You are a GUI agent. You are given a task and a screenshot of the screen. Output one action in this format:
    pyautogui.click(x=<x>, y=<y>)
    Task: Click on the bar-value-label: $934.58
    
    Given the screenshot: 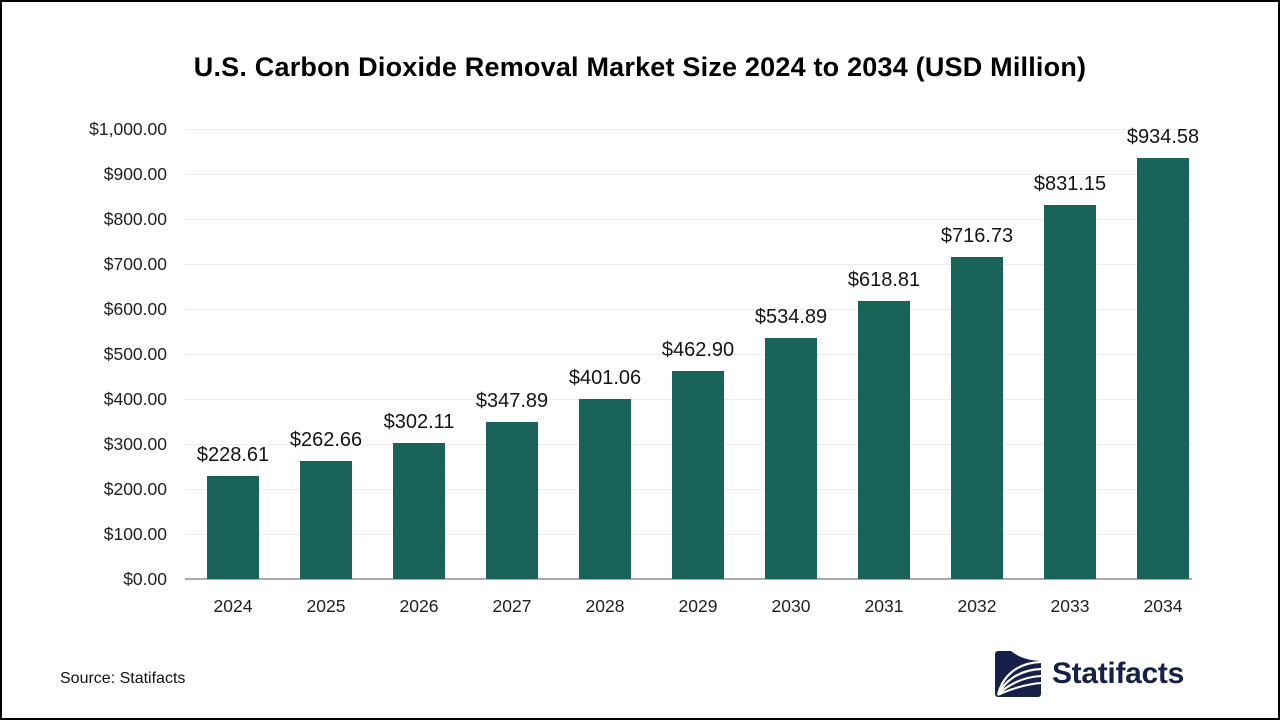 What is the action you would take?
    pyautogui.click(x=1163, y=137)
    